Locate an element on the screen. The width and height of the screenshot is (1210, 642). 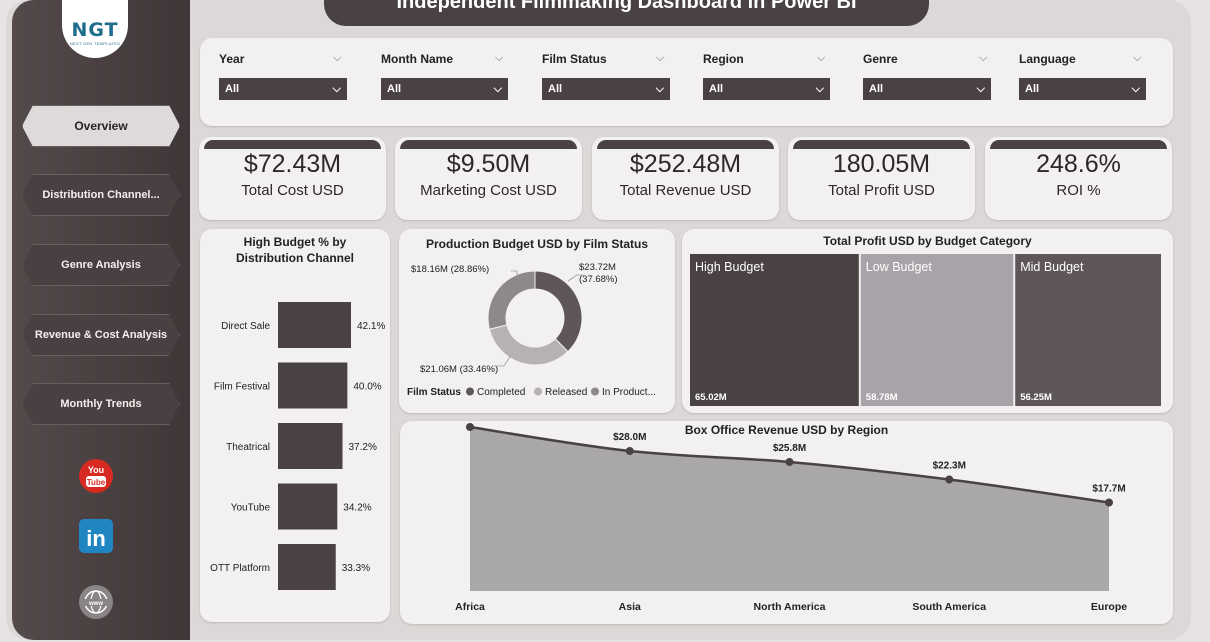
svg-text: You is located at coordinates (96, 470).